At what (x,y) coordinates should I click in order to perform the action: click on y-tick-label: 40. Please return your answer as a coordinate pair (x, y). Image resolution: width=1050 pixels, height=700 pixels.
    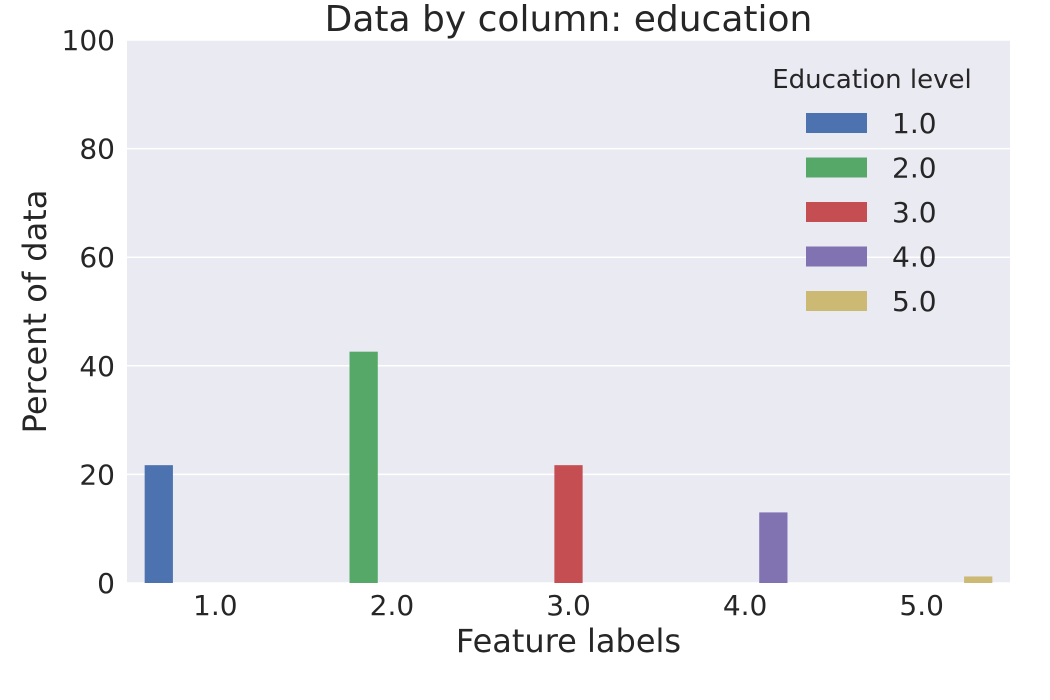
    Looking at the image, I should click on (97, 366).